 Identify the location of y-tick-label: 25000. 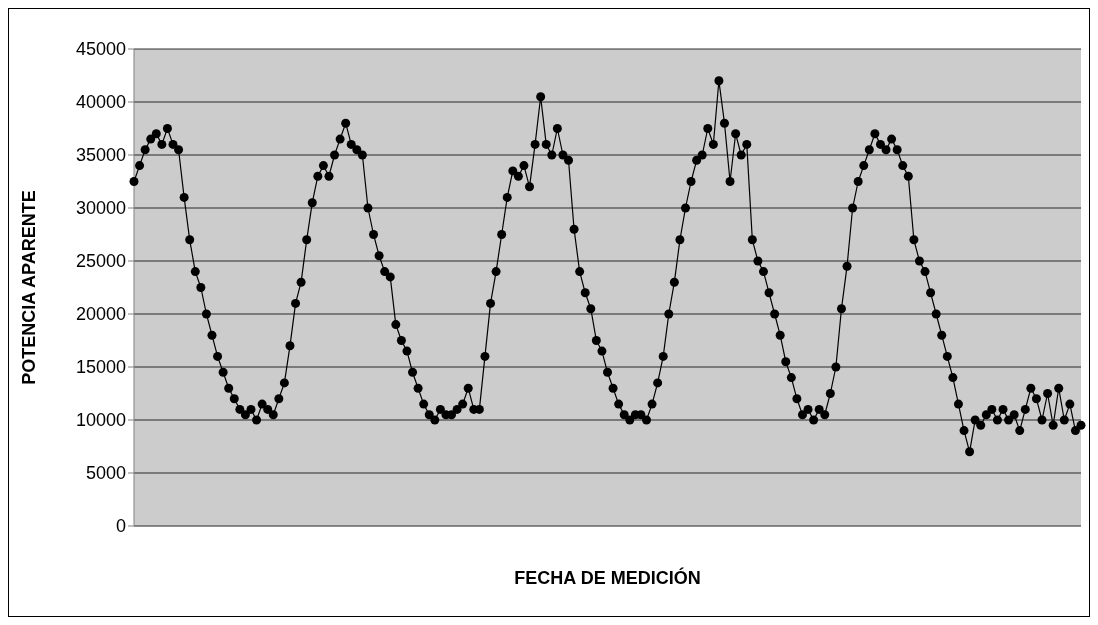
(100, 261).